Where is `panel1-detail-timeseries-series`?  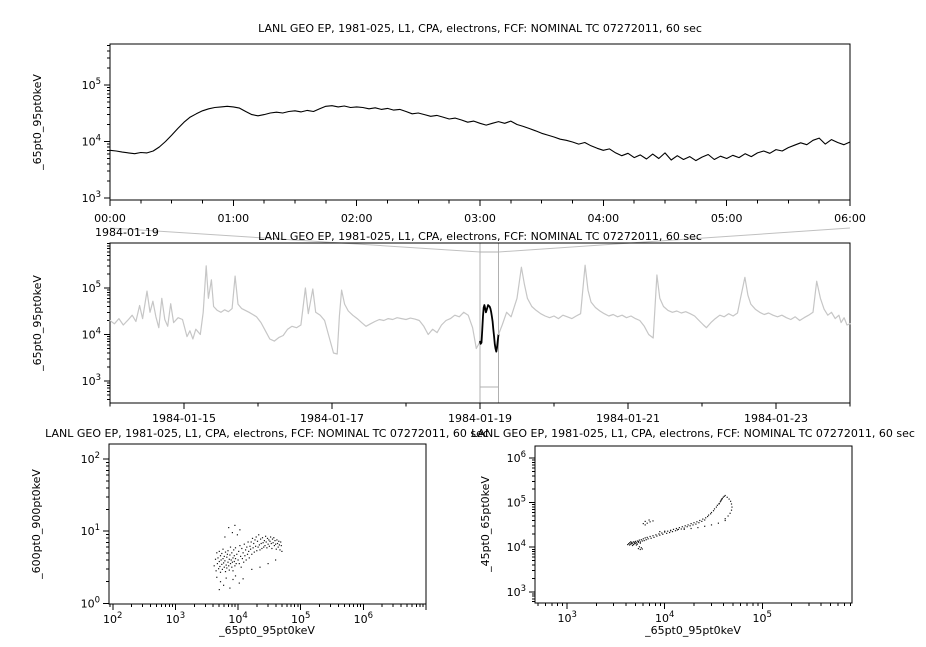 panel1-detail-timeseries-series is located at coordinates (480, 133).